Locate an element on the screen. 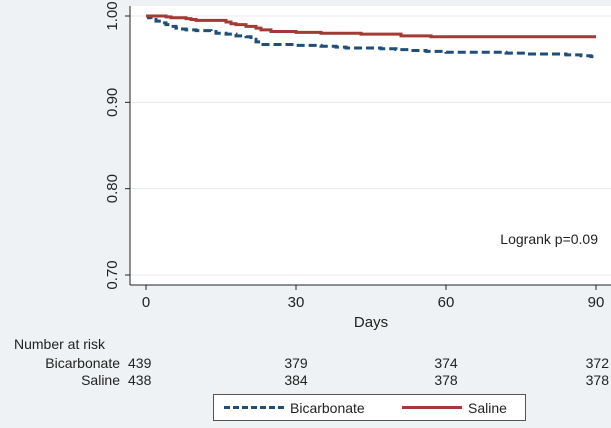 This screenshot has height=428, width=611. y-tick-label-1: 0.80 is located at coordinates (112, 188).